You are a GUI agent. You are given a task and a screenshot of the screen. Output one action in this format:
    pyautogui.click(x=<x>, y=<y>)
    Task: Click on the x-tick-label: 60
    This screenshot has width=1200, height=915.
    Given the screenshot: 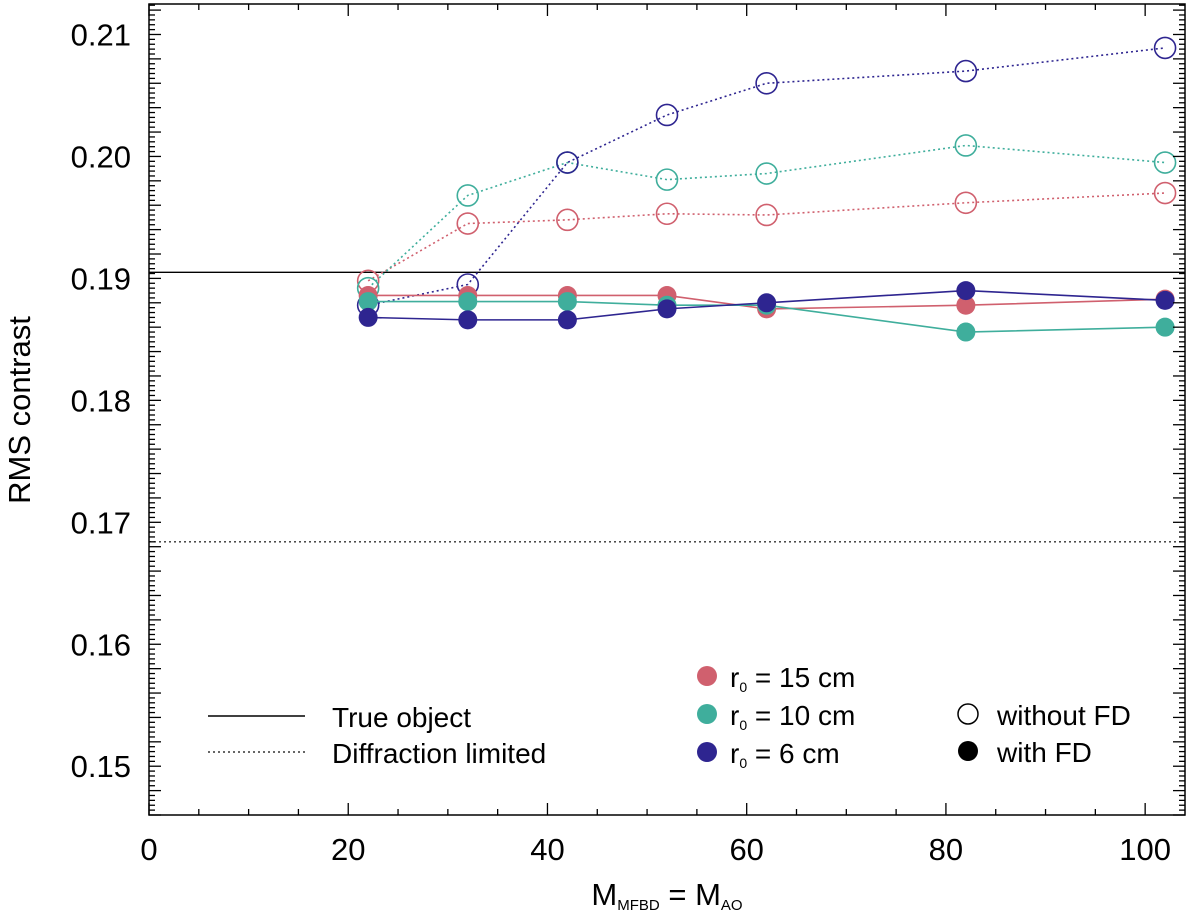 What is the action you would take?
    pyautogui.click(x=746, y=849)
    